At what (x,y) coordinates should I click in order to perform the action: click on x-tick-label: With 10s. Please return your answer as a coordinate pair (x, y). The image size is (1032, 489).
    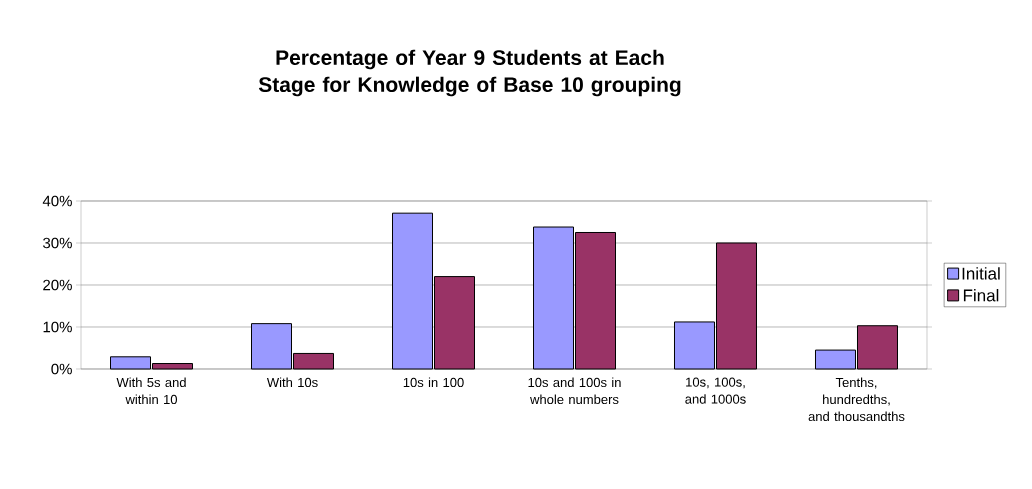
    Looking at the image, I should click on (292, 382).